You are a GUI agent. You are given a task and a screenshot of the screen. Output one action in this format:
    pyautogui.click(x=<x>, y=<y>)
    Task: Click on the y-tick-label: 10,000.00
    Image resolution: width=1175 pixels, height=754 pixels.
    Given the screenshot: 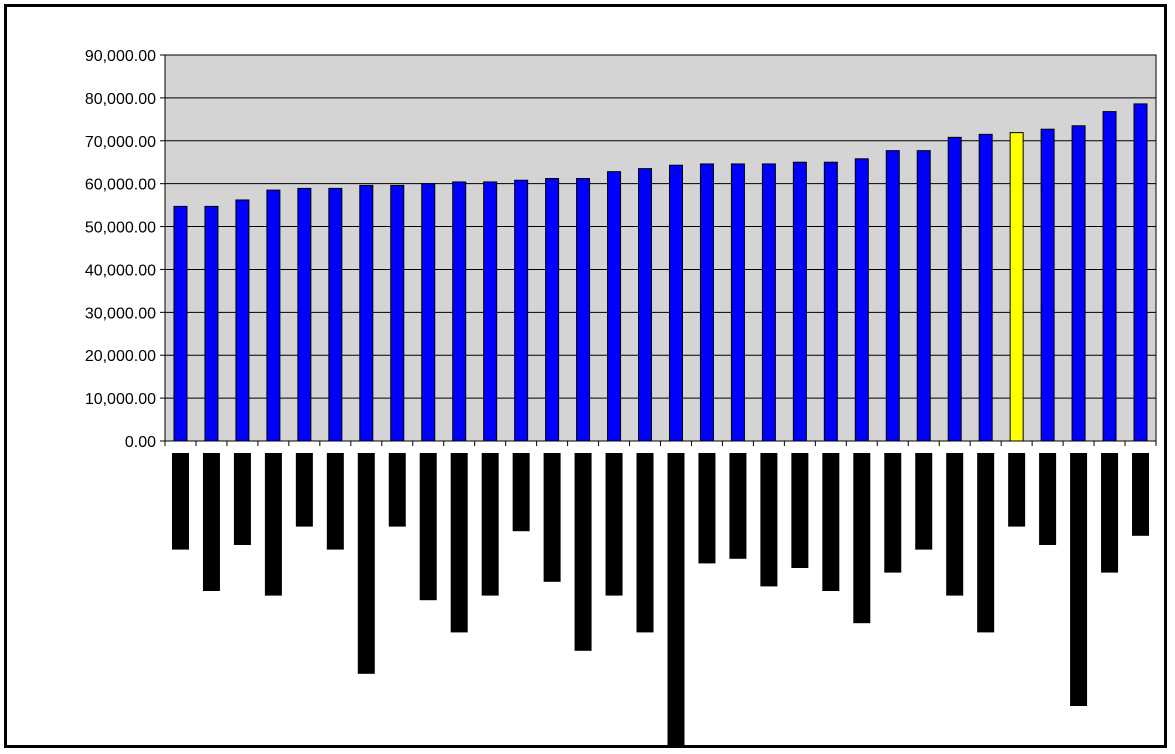 What is the action you would take?
    pyautogui.click(x=120, y=399)
    